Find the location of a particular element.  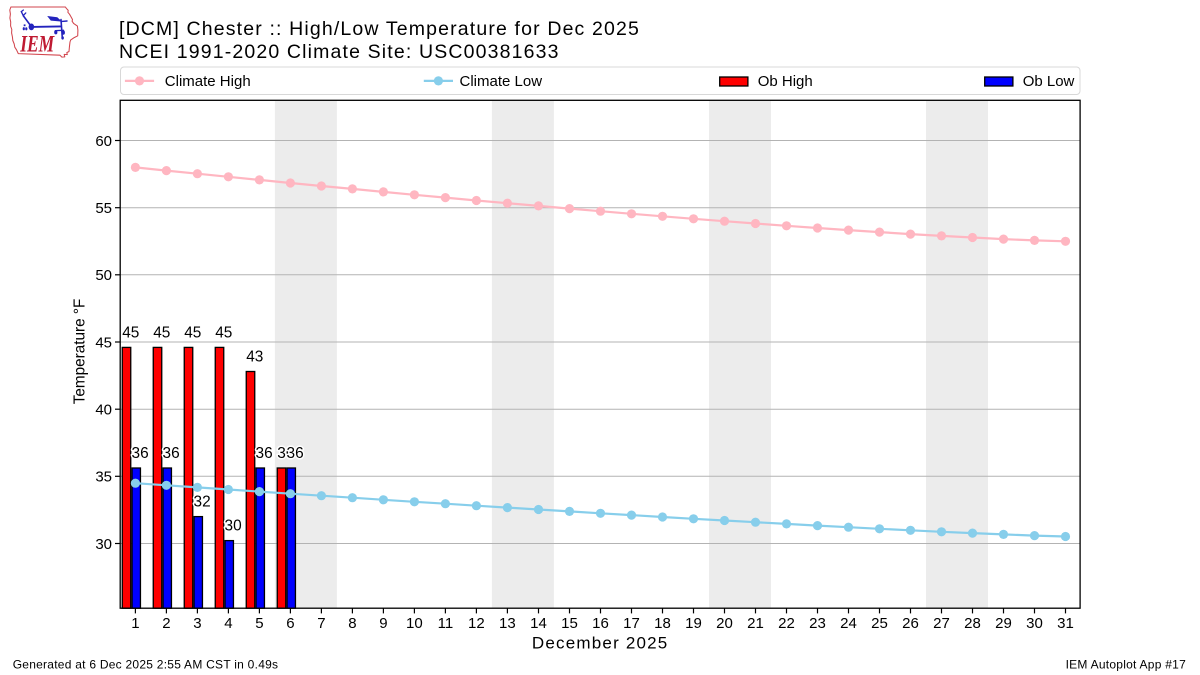

svg-text: 1 is located at coordinates (135, 623).